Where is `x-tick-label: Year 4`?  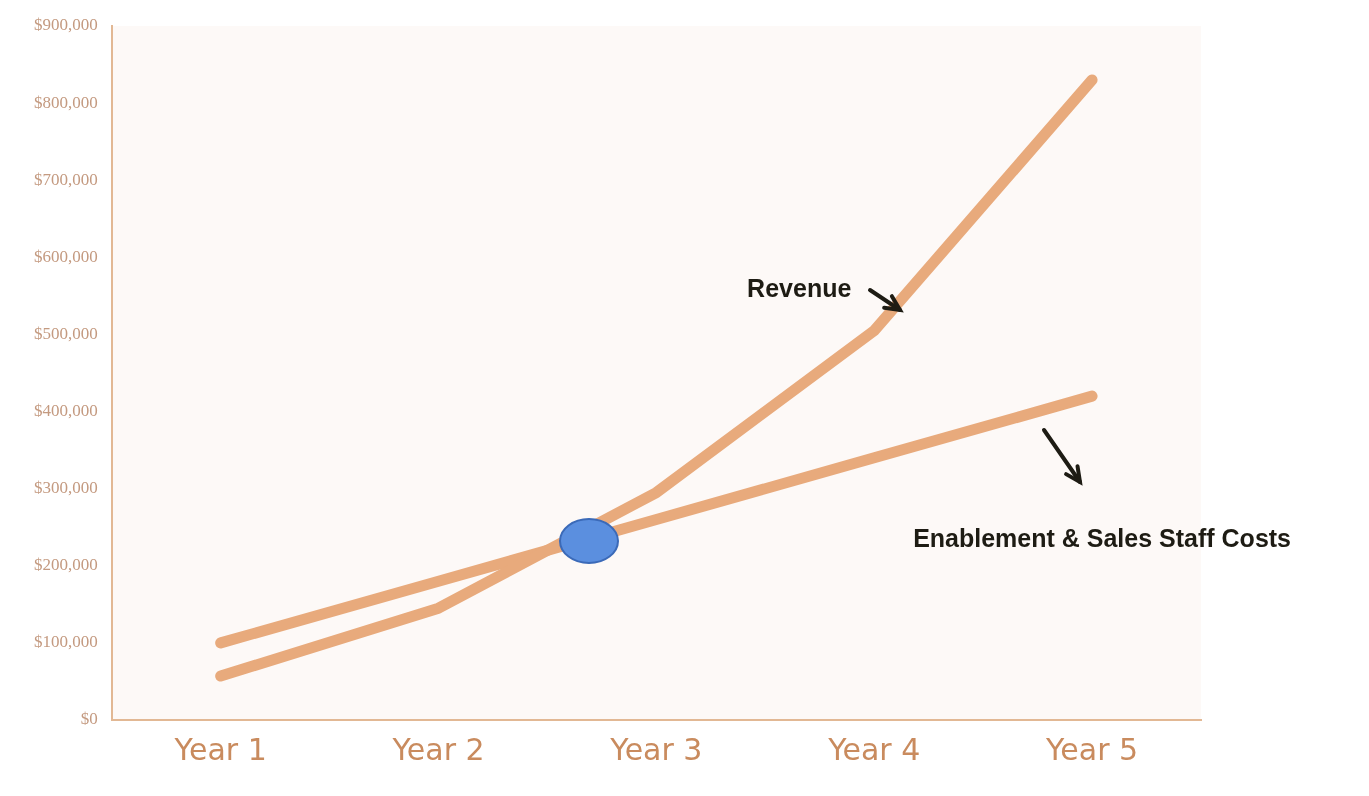
x-tick-label: Year 4 is located at coordinates (874, 749).